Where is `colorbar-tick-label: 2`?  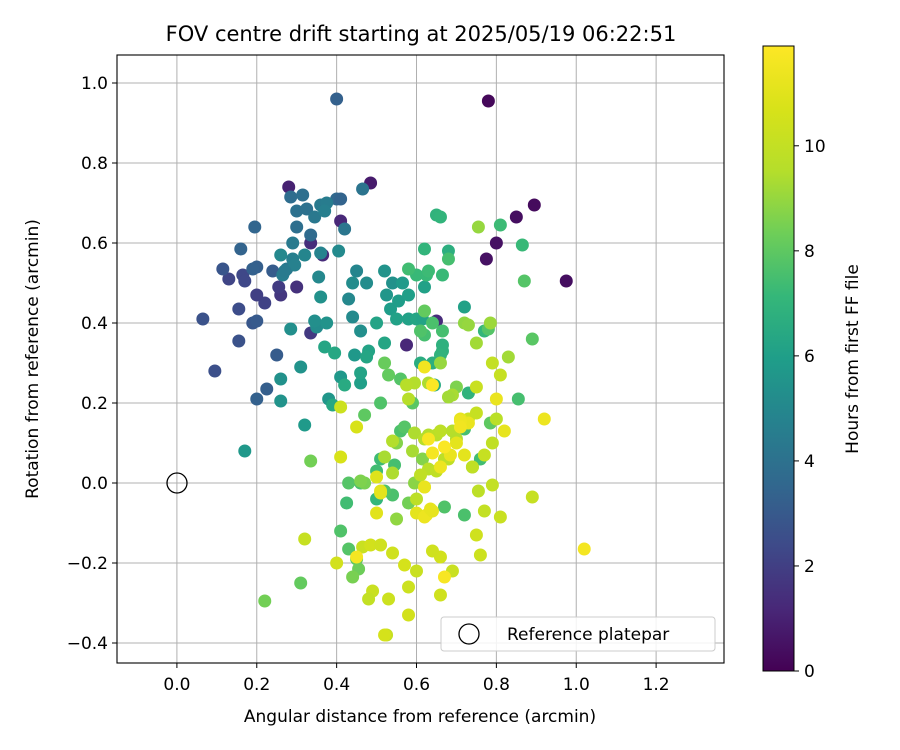 colorbar-tick-label: 2 is located at coordinates (809, 567).